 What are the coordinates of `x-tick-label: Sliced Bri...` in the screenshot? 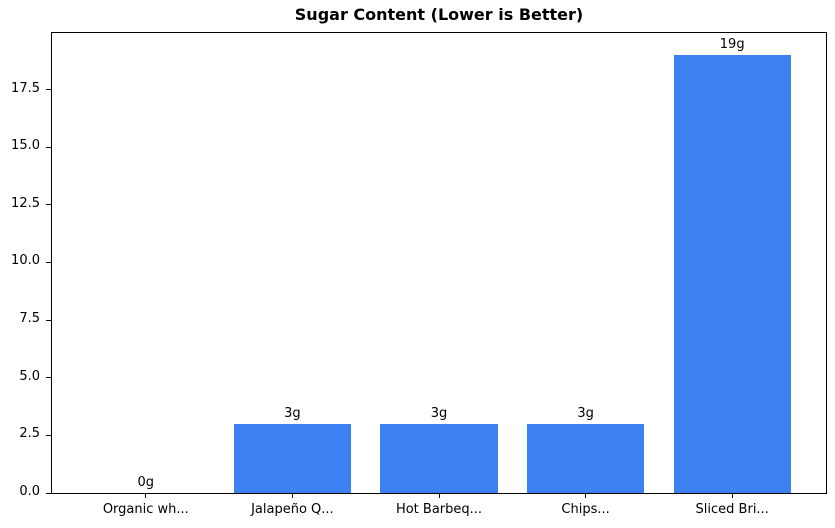 It's located at (732, 509).